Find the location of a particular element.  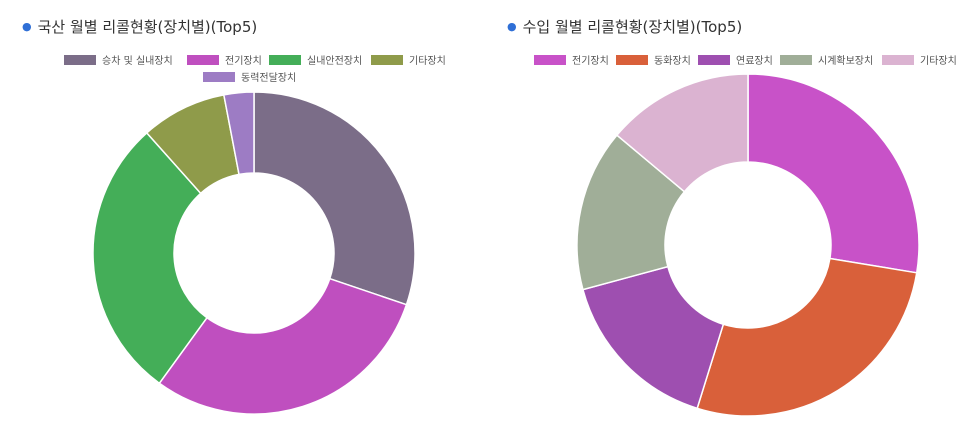

chart-title: ● 수입 월별 리콜현황(장치별)(Top5) is located at coordinates (624, 26).